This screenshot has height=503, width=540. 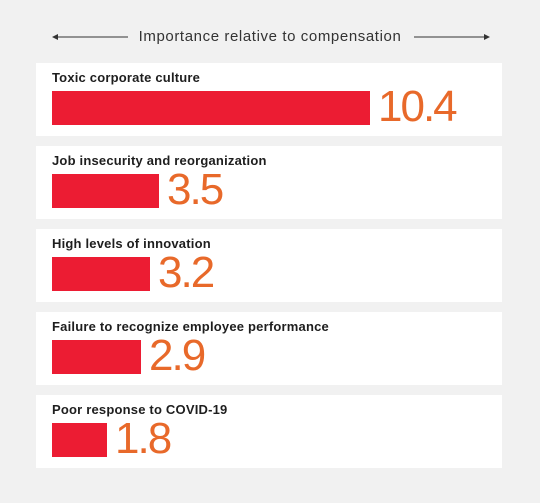 I want to click on value-label: 2.9, so click(x=177, y=355).